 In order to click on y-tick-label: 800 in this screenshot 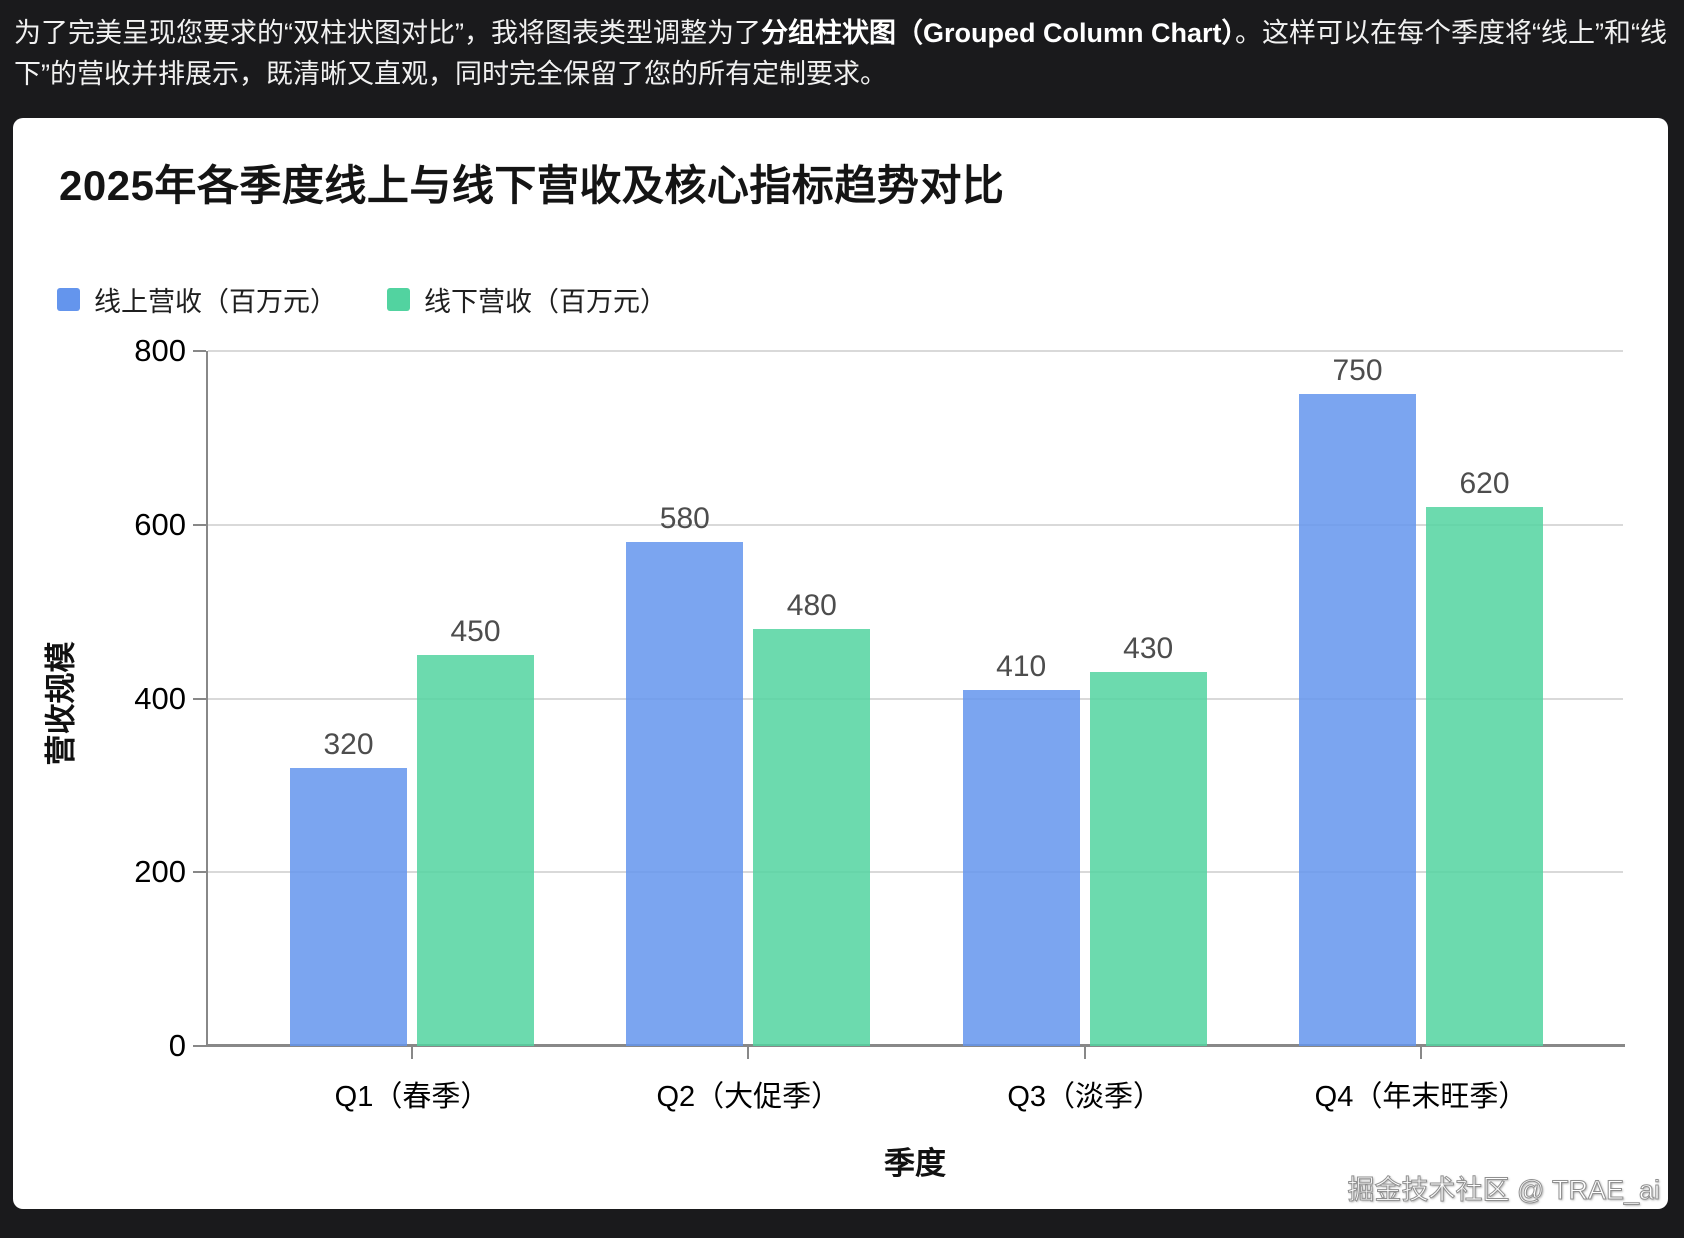, I will do `click(160, 350)`.